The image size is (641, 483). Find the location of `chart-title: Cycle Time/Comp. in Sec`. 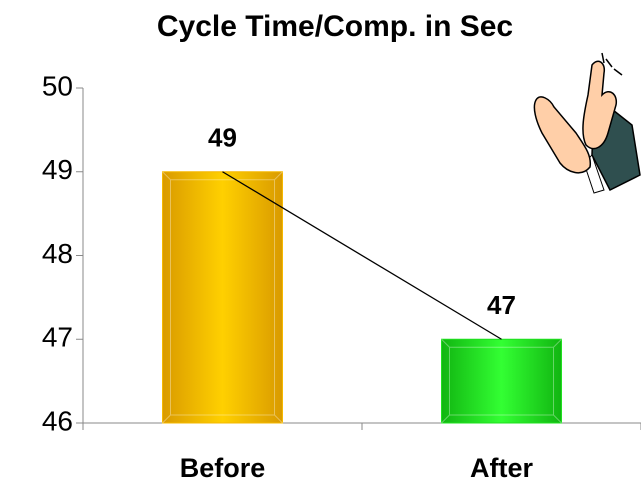

chart-title: Cycle Time/Comp. in Sec is located at coordinates (335, 26).